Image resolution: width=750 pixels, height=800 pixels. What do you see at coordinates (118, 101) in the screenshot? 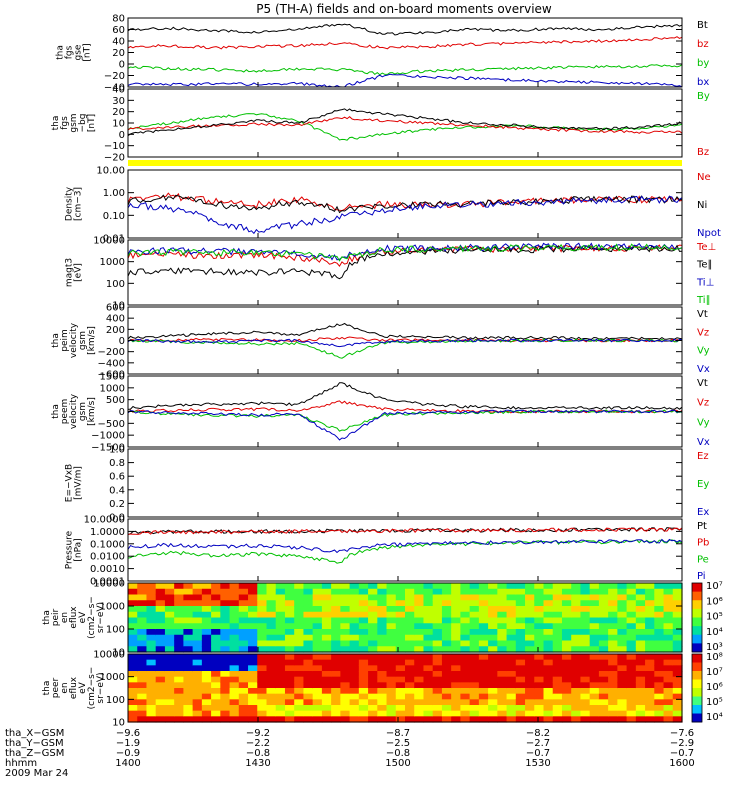
I see `y-tick-label: 30` at bounding box center [118, 101].